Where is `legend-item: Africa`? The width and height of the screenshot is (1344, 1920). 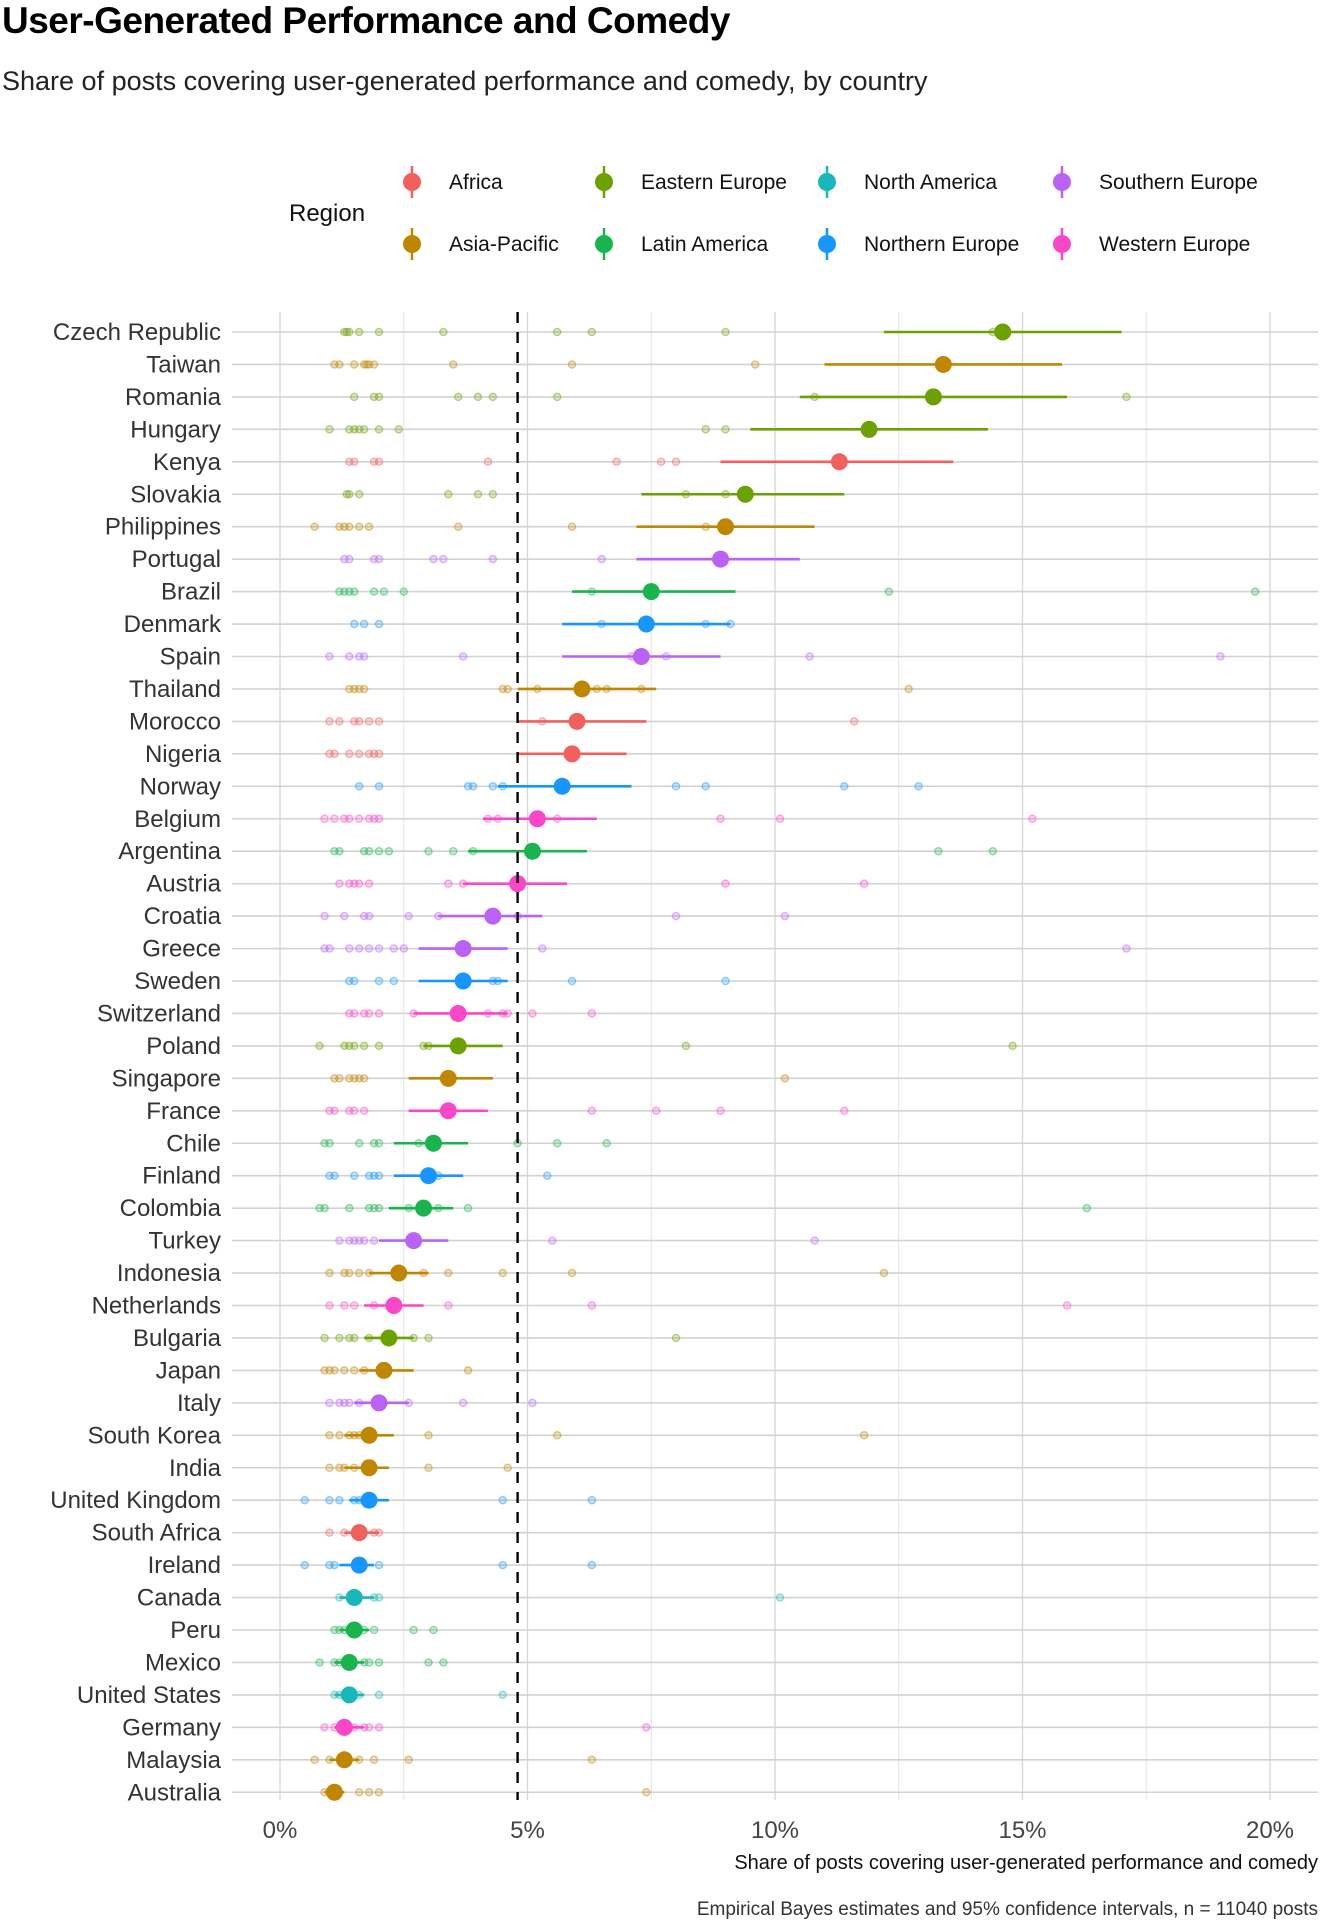 legend-item: Africa is located at coordinates (453, 182).